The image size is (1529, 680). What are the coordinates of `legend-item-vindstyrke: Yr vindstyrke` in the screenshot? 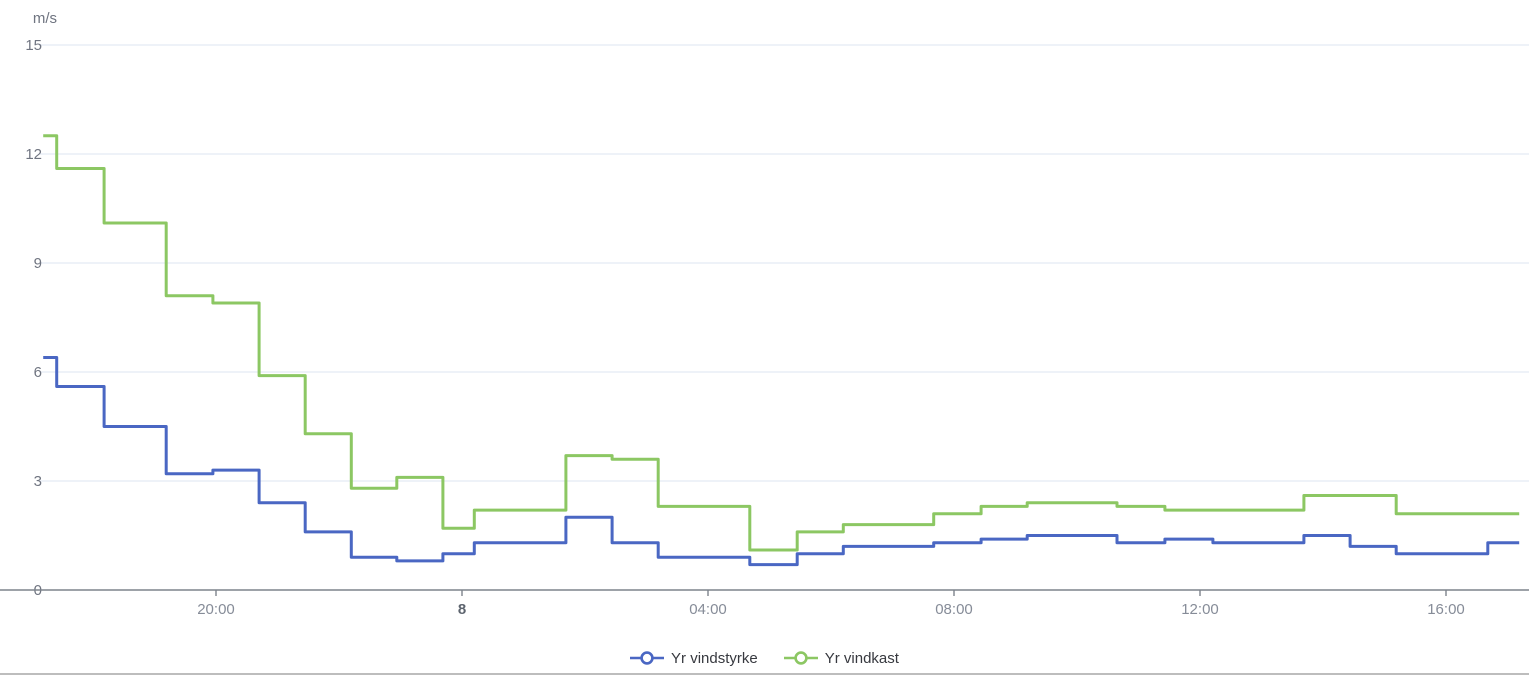 It's located at (694, 658).